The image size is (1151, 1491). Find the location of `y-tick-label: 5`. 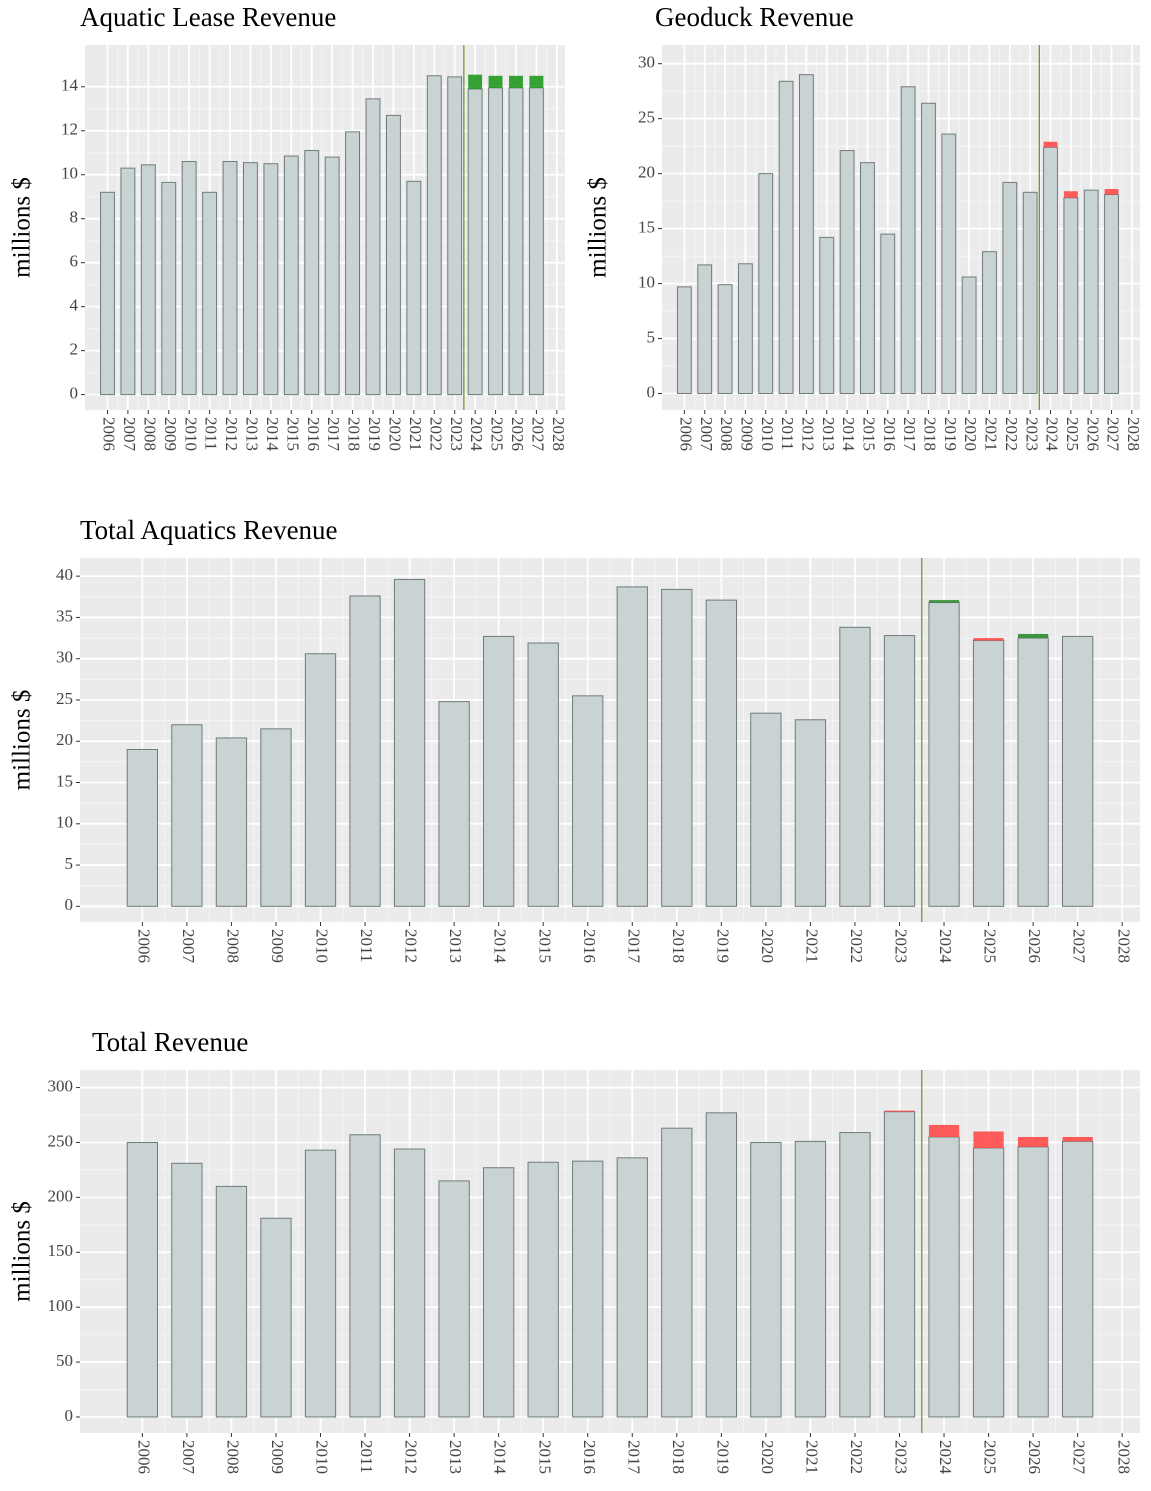

y-tick-label: 5 is located at coordinates (651, 336).